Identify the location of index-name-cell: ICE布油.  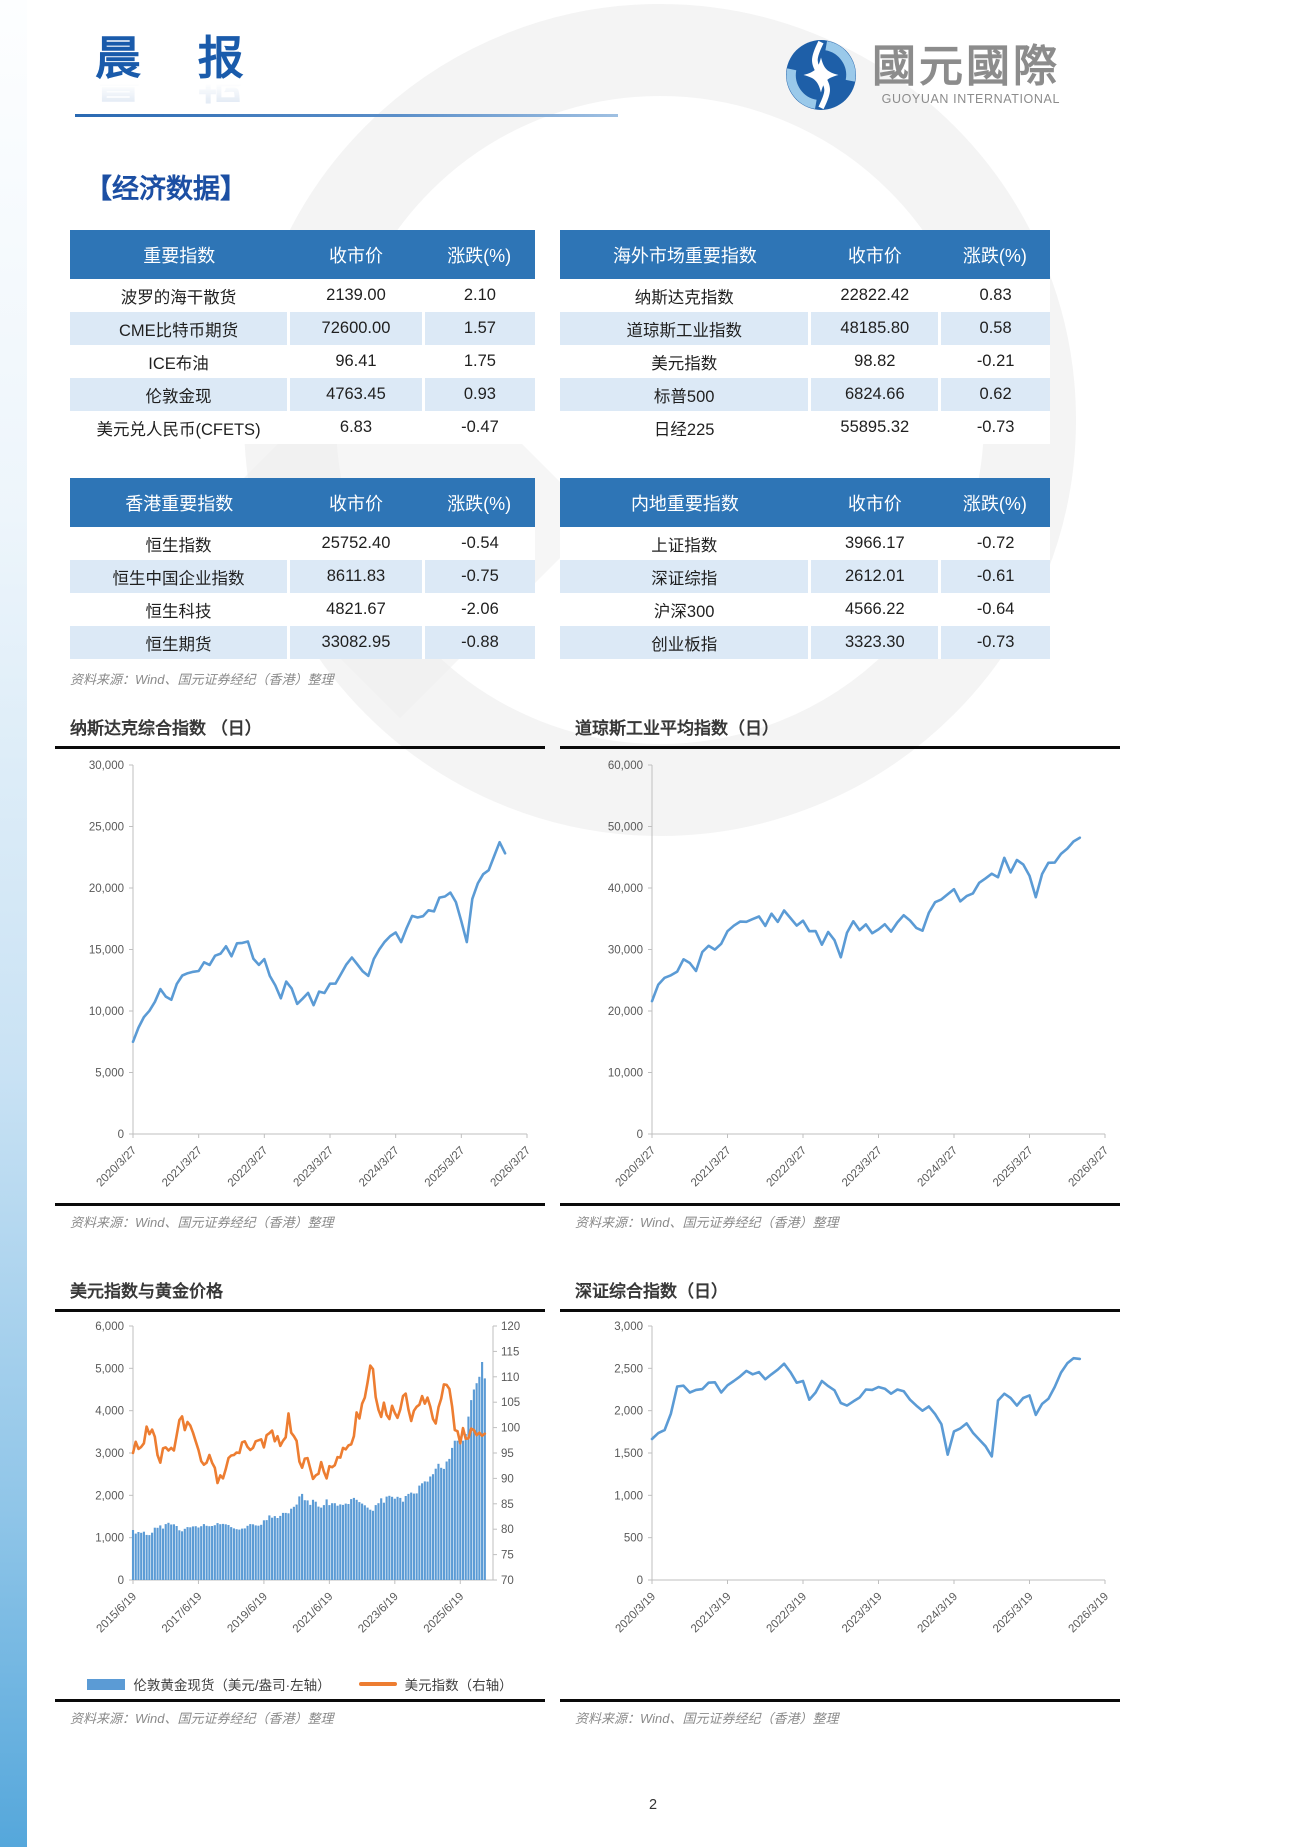
(179, 361).